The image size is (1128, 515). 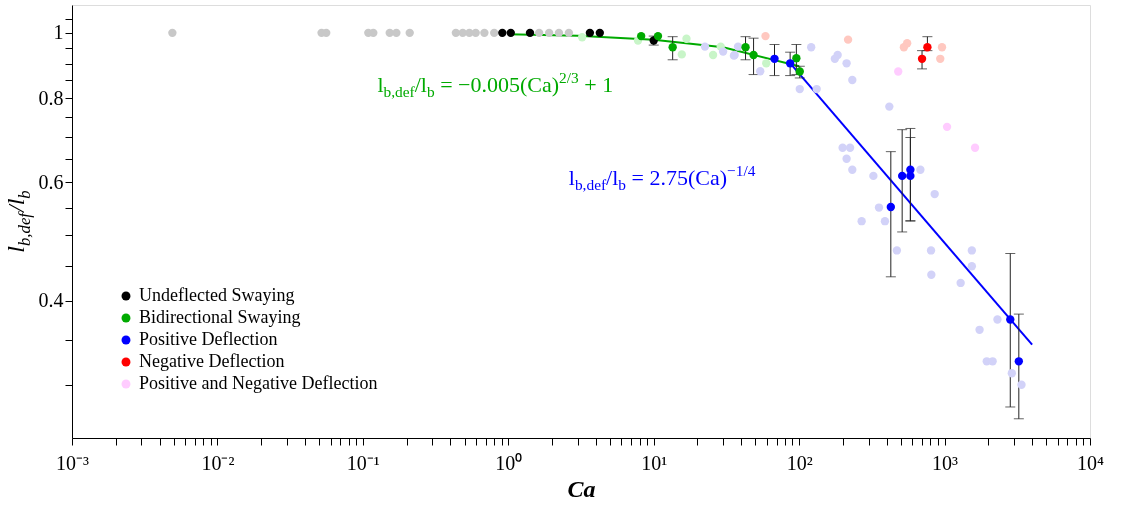 I want to click on x-tick-label: 10⁰, so click(x=509, y=462).